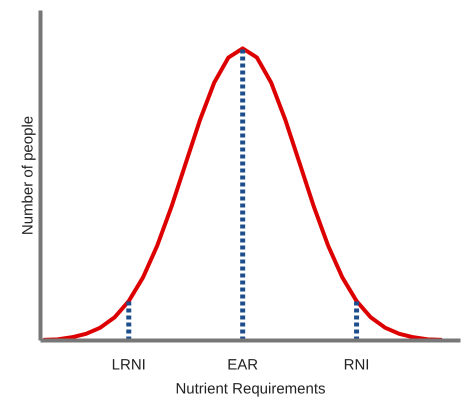 This screenshot has height=406, width=472. What do you see at coordinates (28, 176) in the screenshot?
I see `y-axis-title: Number of people` at bounding box center [28, 176].